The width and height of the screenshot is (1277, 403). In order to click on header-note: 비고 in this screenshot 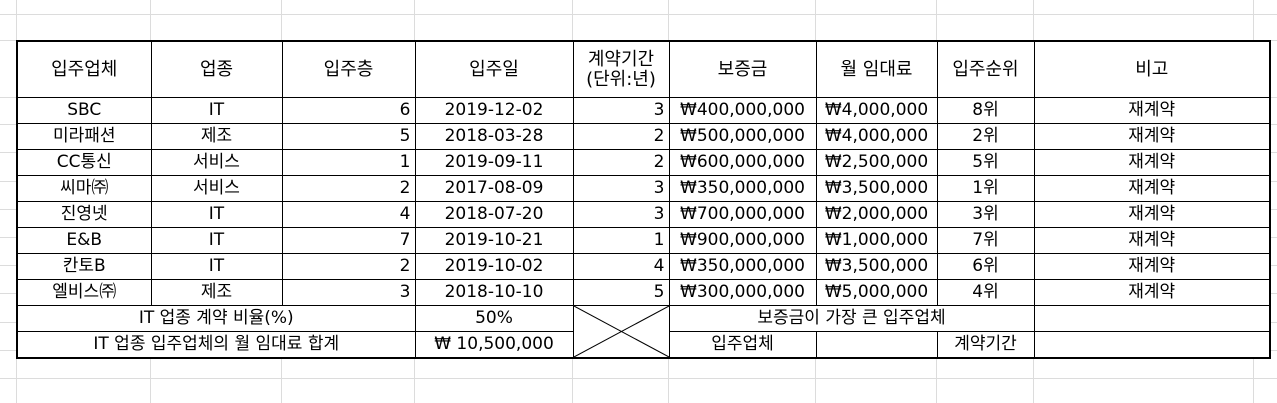, I will do `click(1152, 69)`.